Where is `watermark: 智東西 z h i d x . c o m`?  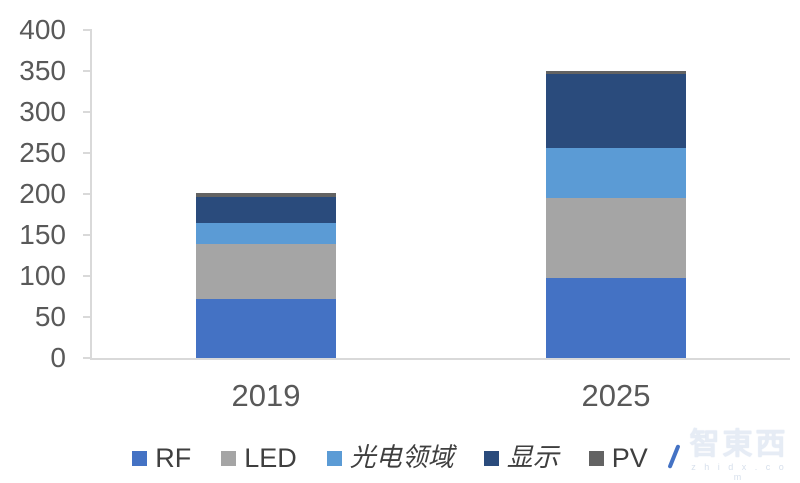
watermark: 智東西 z h i d x . c o m is located at coordinates (730, 454).